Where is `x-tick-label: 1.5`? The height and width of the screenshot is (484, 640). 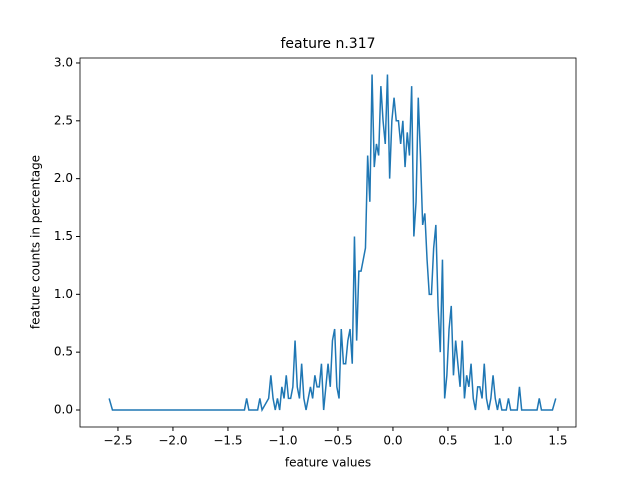 x-tick-label: 1.5 is located at coordinates (557, 441).